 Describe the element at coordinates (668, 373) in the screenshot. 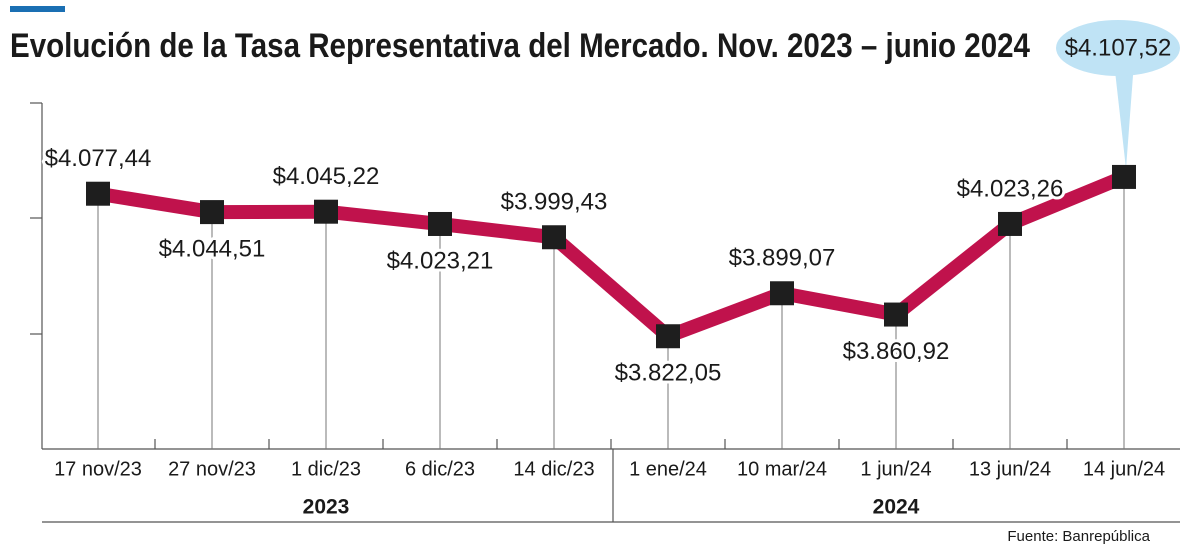

I see `value-label: $3.822,05` at that location.